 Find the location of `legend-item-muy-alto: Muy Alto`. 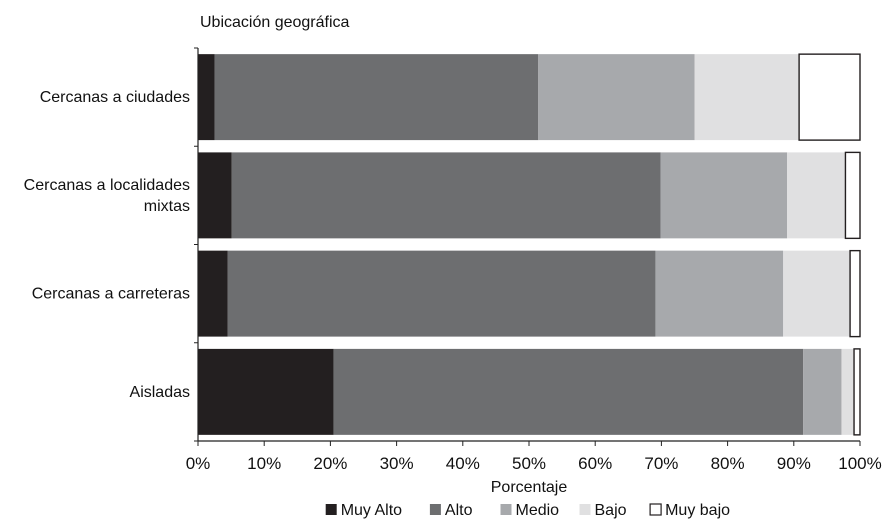

legend-item-muy-alto: Muy Alto is located at coordinates (363, 510).